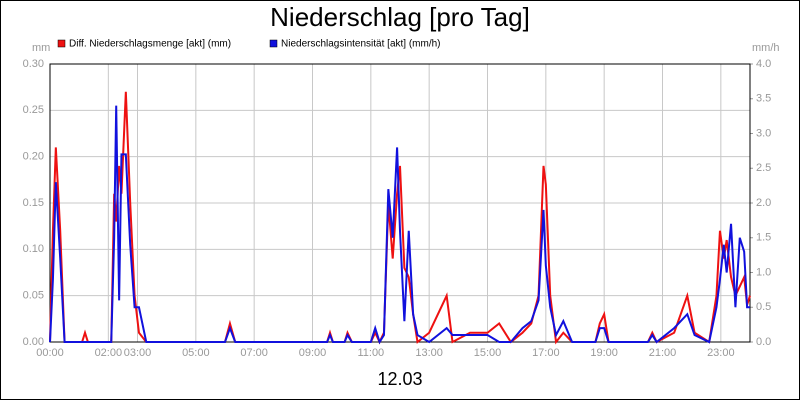 The image size is (800, 400). Describe the element at coordinates (399, 379) in the screenshot. I see `x-axis-label: 12.03` at that location.